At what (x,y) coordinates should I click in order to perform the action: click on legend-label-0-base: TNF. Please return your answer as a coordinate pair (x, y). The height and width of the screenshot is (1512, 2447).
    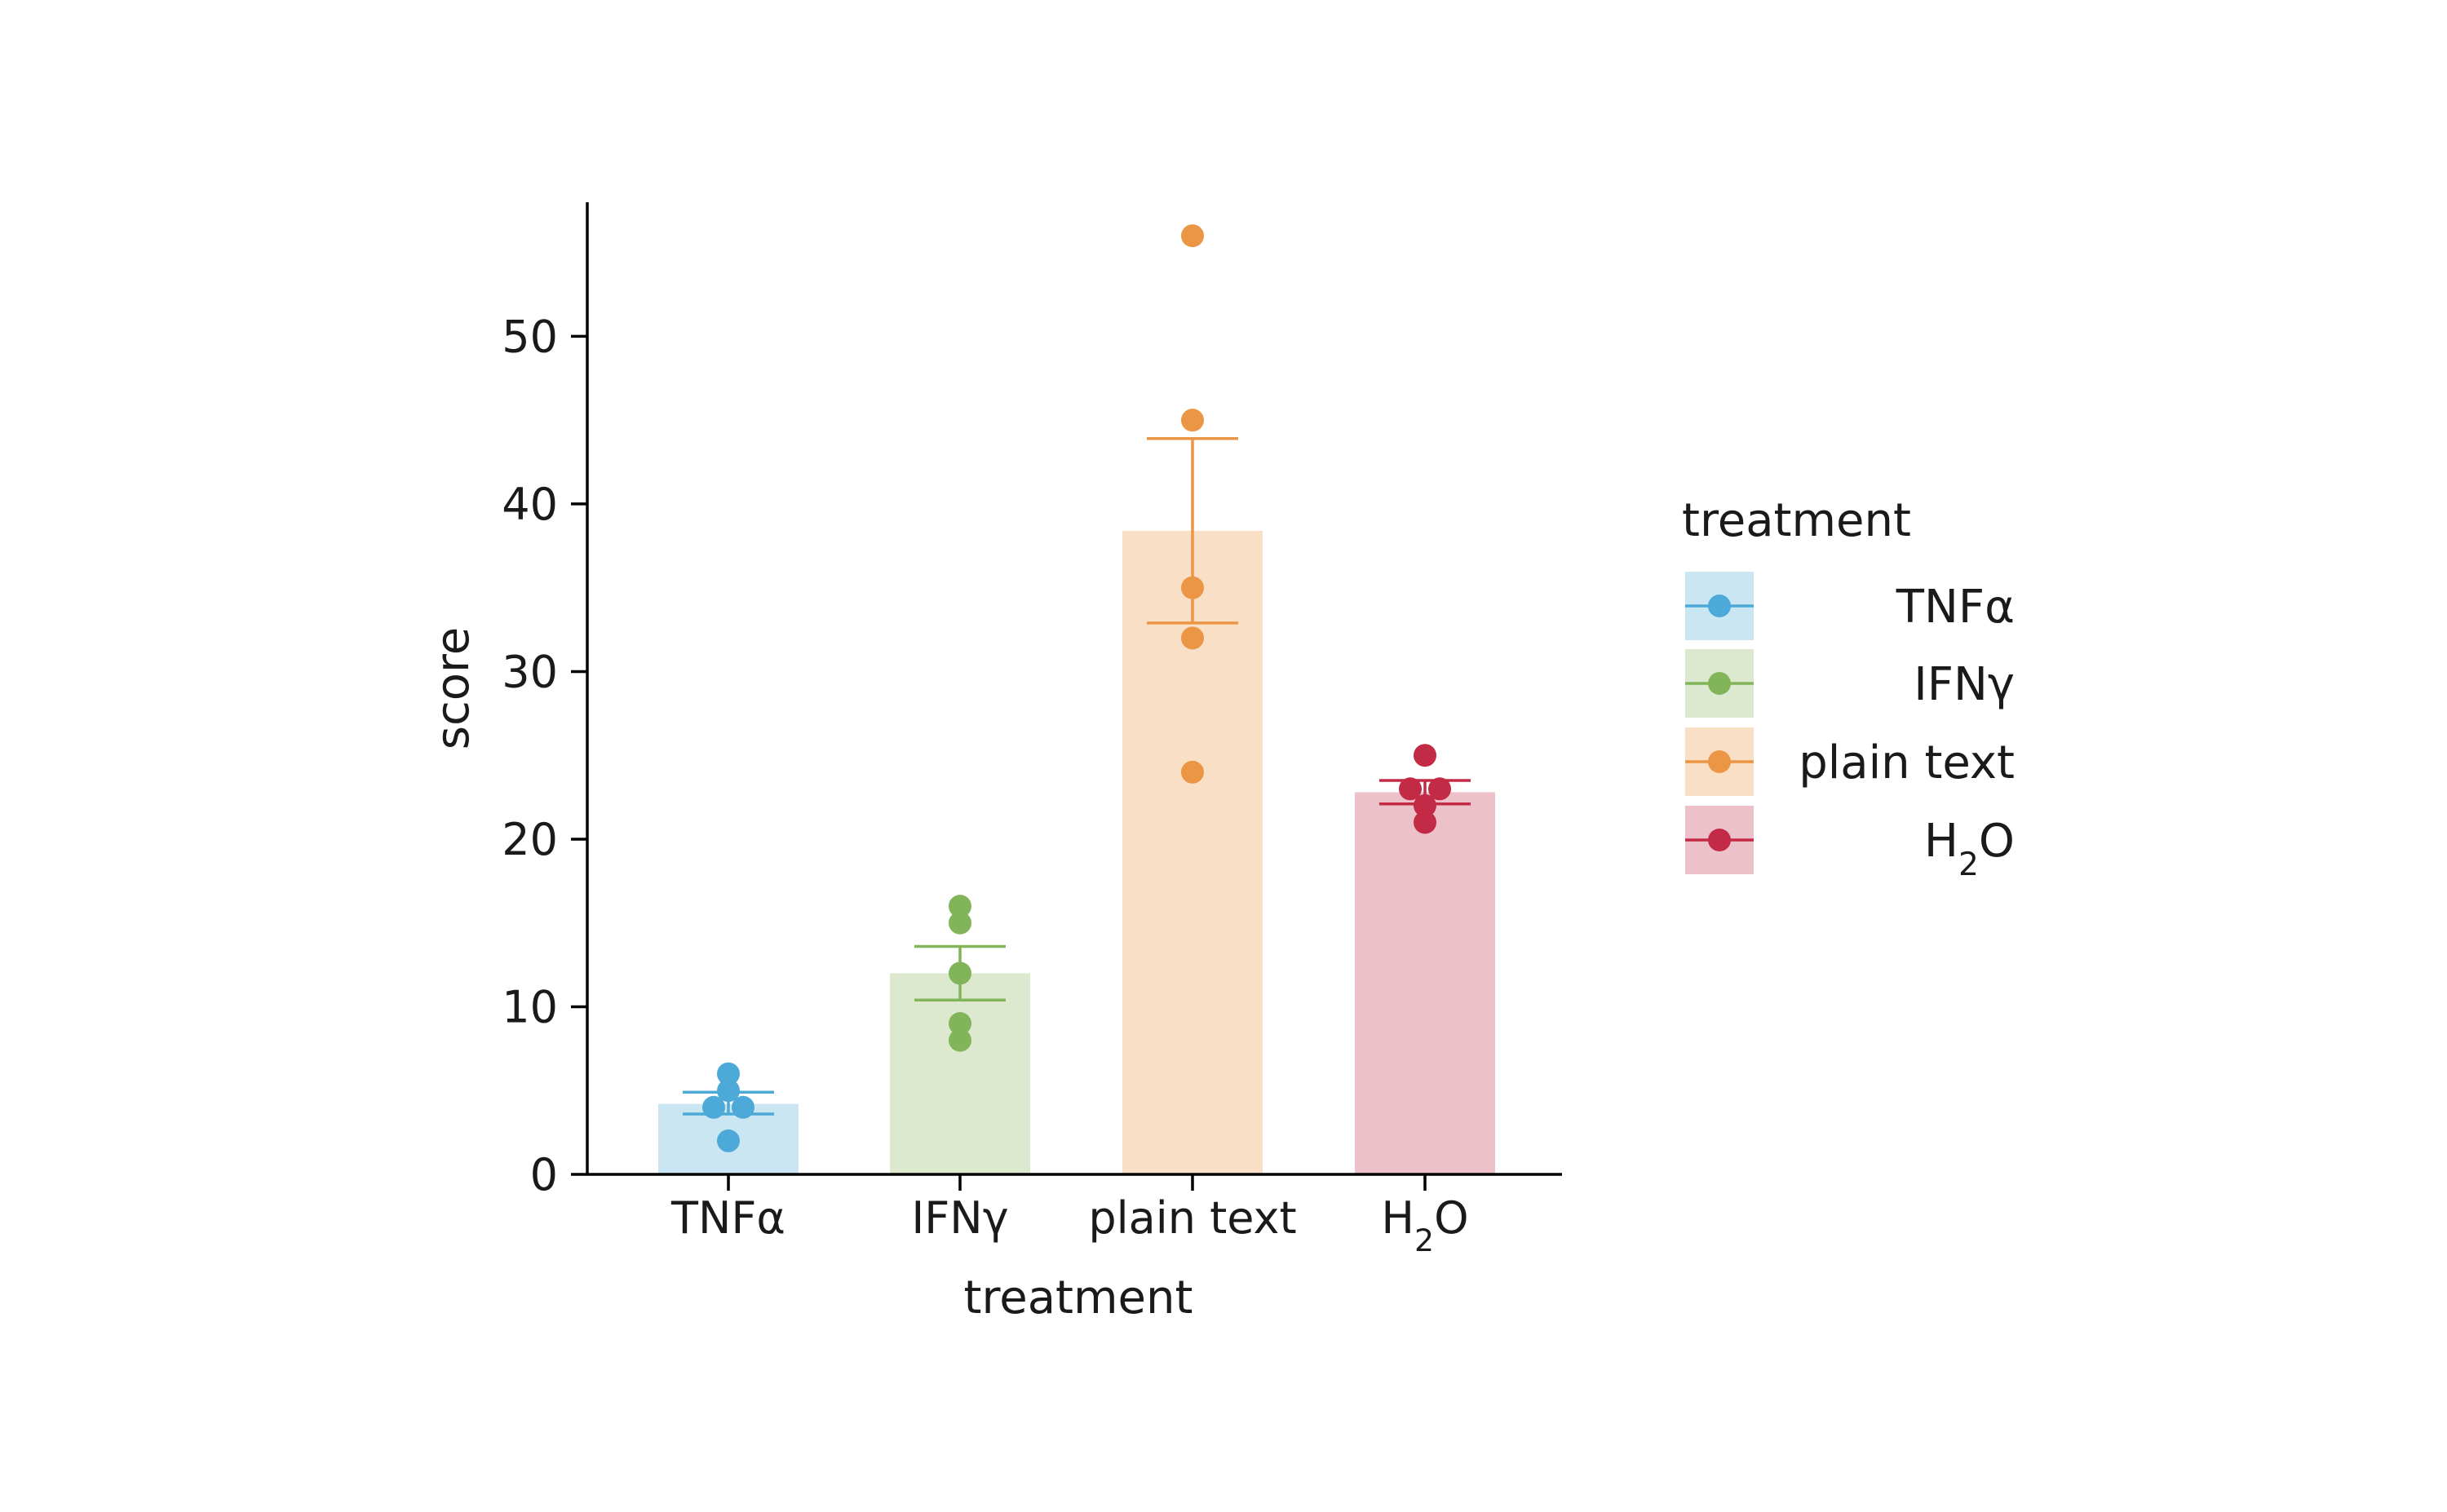
    Looking at the image, I should click on (1940, 607).